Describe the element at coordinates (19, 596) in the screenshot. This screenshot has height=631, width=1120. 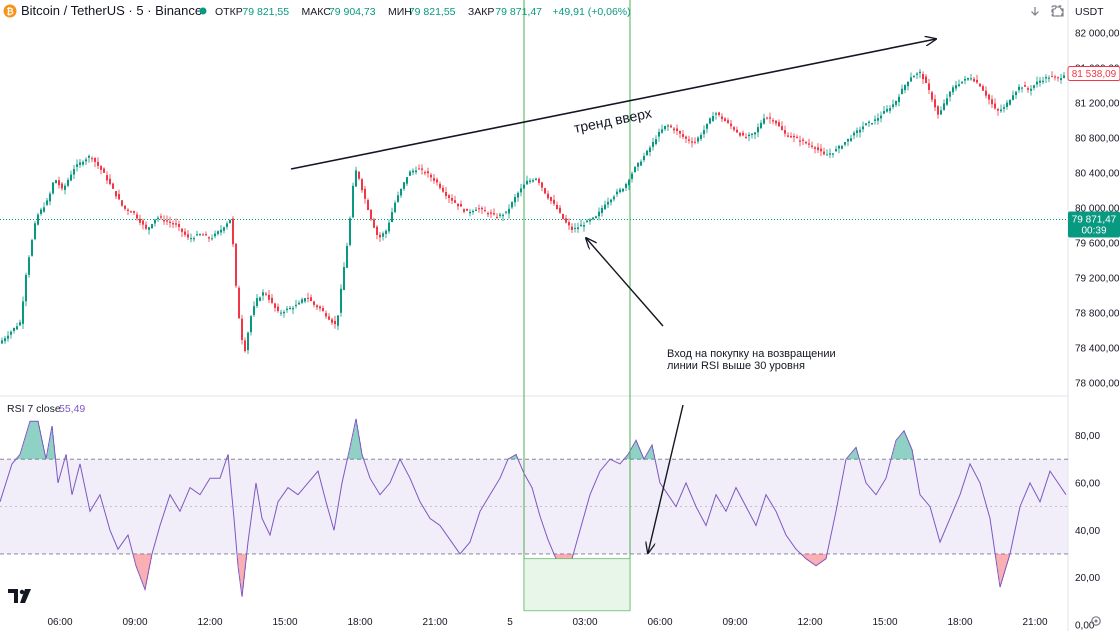
I see `tradingview-logo-icon` at that location.